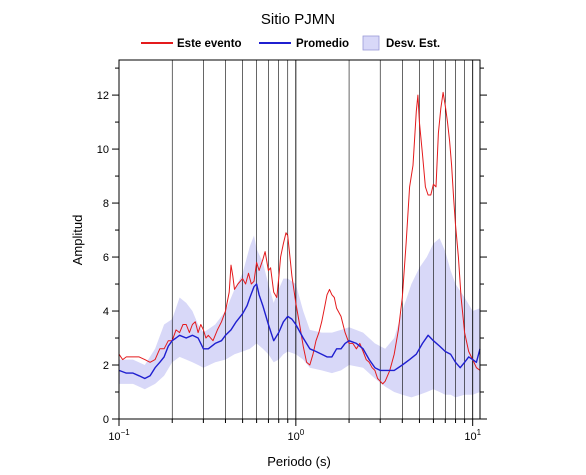 This screenshot has width=586, height=475. I want to click on legend-swatch-box, so click(371, 43).